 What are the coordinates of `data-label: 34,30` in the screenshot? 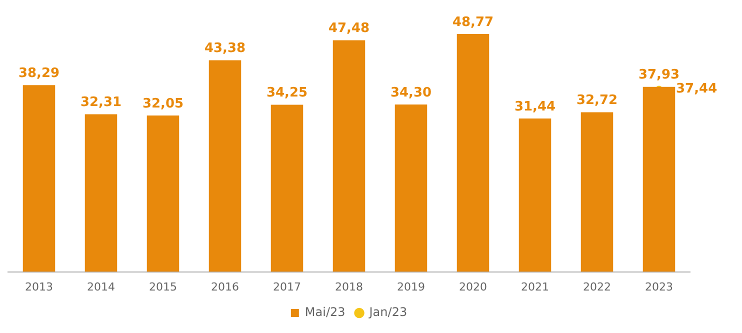 It's located at (411, 92).